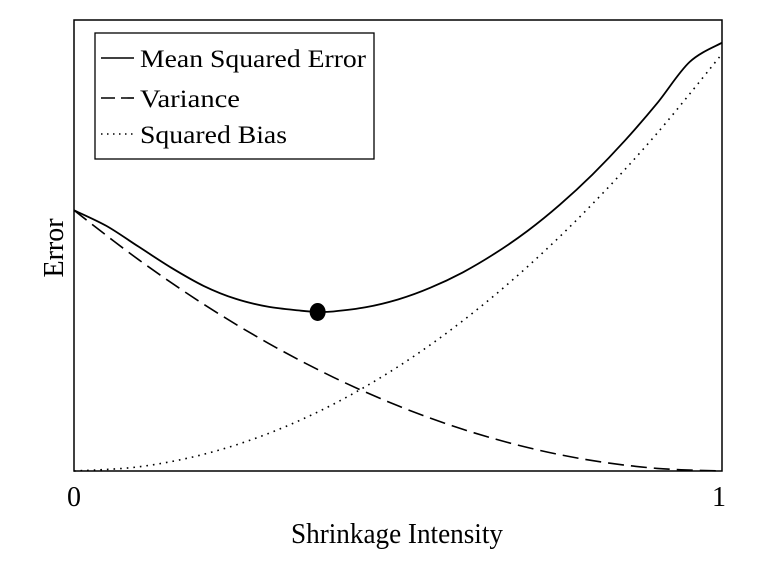 The height and width of the screenshot is (566, 774). I want to click on minimum-mse-marker, so click(317, 311).